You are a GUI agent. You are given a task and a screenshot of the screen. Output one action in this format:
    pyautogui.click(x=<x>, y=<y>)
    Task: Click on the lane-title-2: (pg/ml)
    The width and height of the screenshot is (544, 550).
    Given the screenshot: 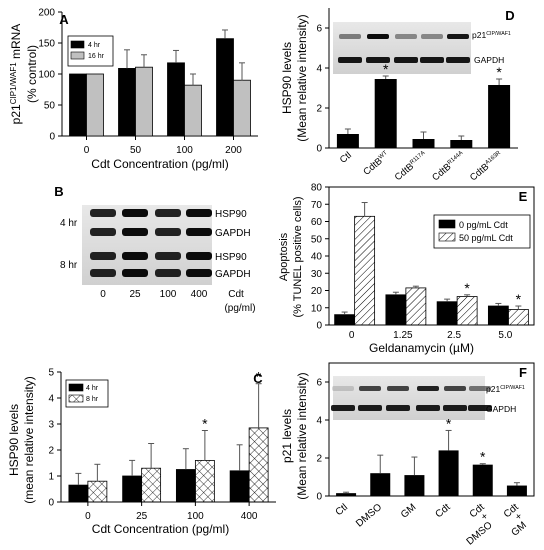 What is the action you would take?
    pyautogui.click(x=239, y=308)
    